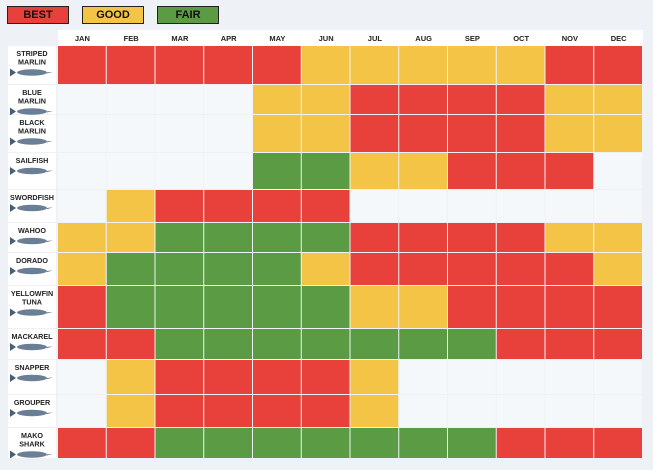 The height and width of the screenshot is (470, 653). I want to click on month-label-jun: JUN, so click(326, 38).